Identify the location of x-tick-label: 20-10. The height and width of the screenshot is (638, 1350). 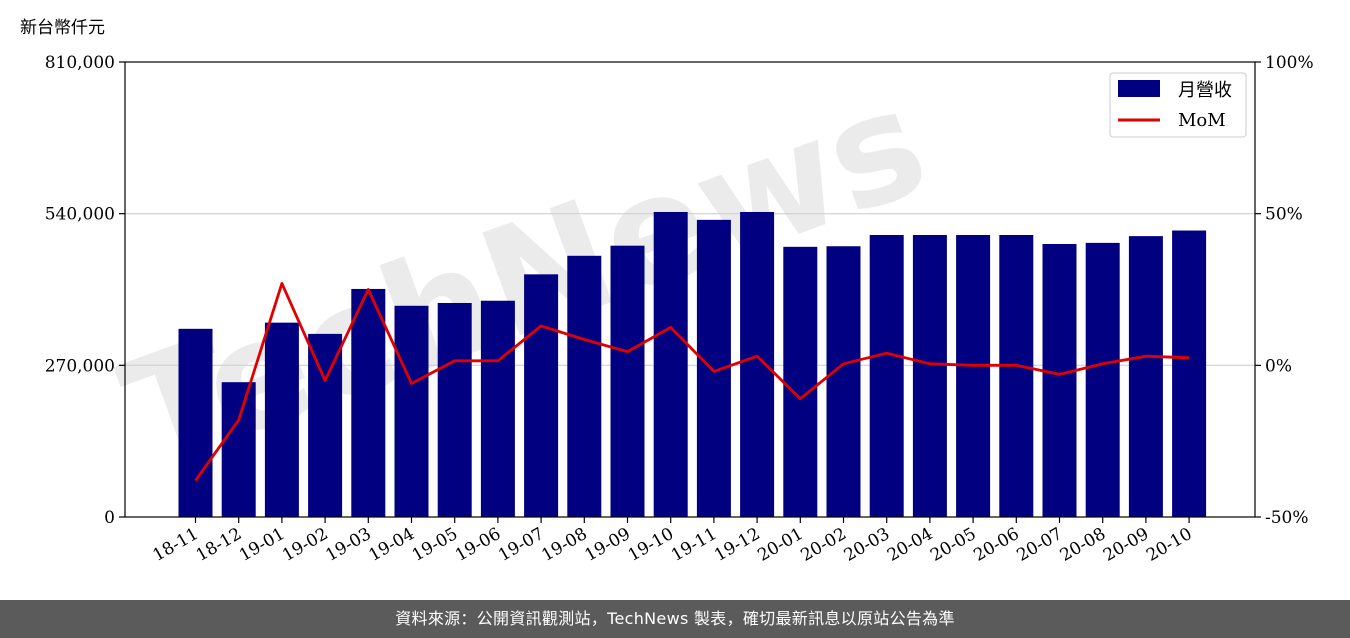
(1169, 545).